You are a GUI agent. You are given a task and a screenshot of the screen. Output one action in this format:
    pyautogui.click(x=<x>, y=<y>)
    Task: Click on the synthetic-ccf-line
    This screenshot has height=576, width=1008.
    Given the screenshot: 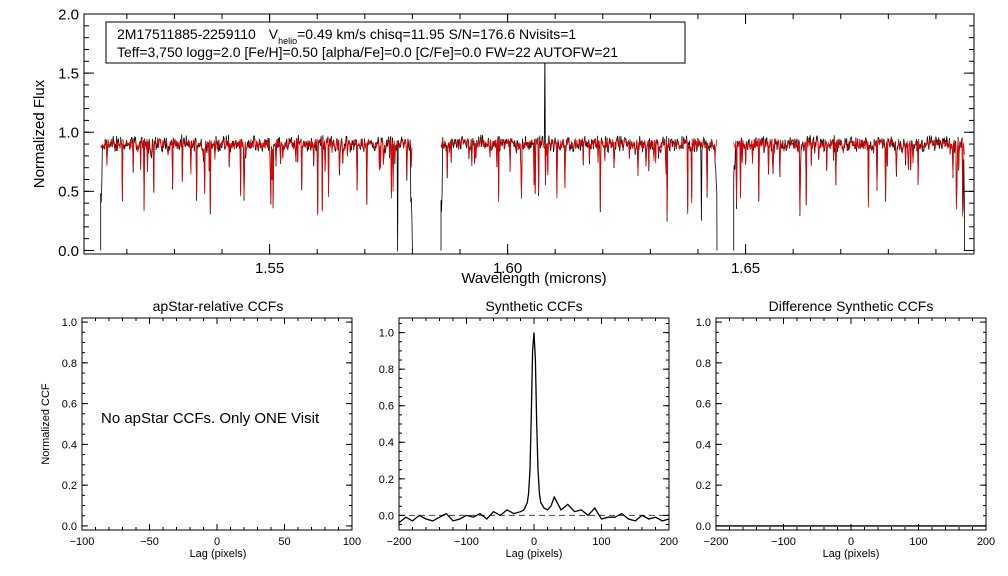 What is the action you would take?
    pyautogui.click(x=534, y=428)
    